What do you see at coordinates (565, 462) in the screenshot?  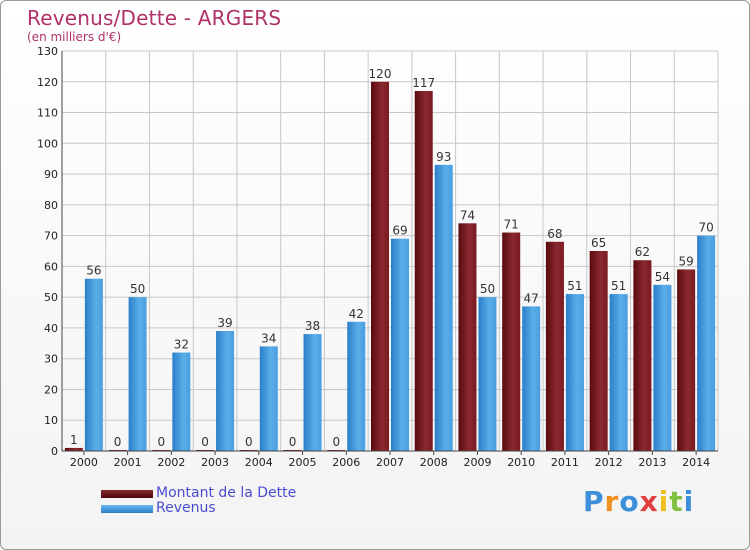 I see `x-tick-label: 2011` at bounding box center [565, 462].